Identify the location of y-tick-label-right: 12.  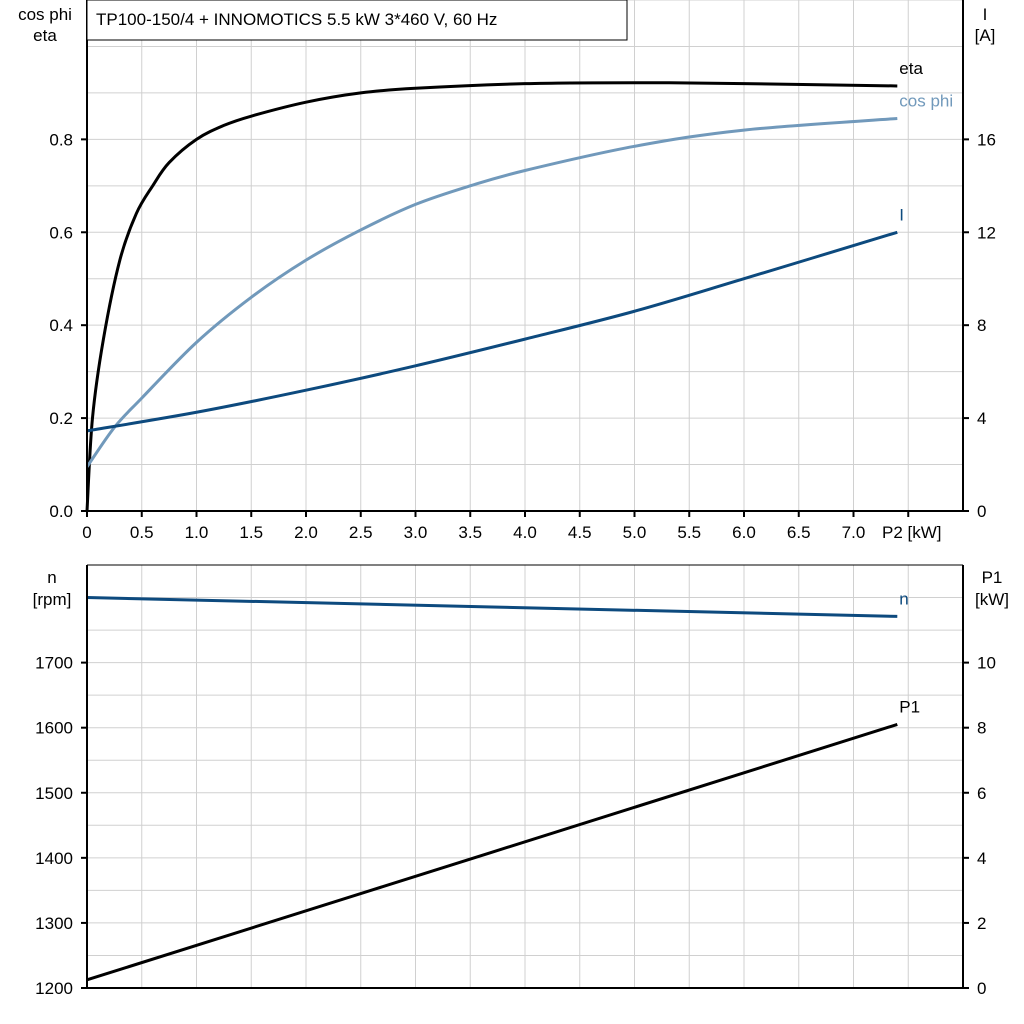
(986, 232).